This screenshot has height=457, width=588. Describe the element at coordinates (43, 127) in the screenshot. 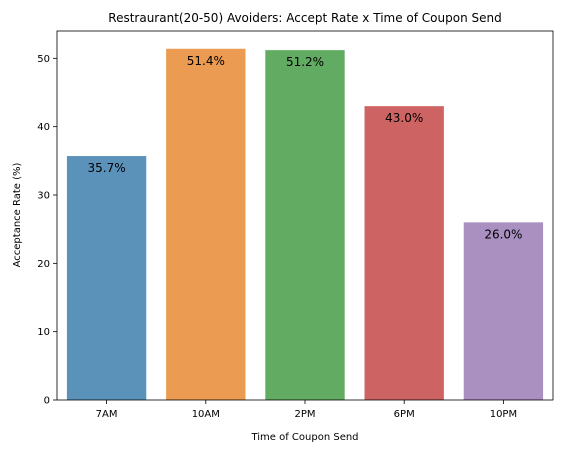

I see `y-tick-label: 40` at that location.